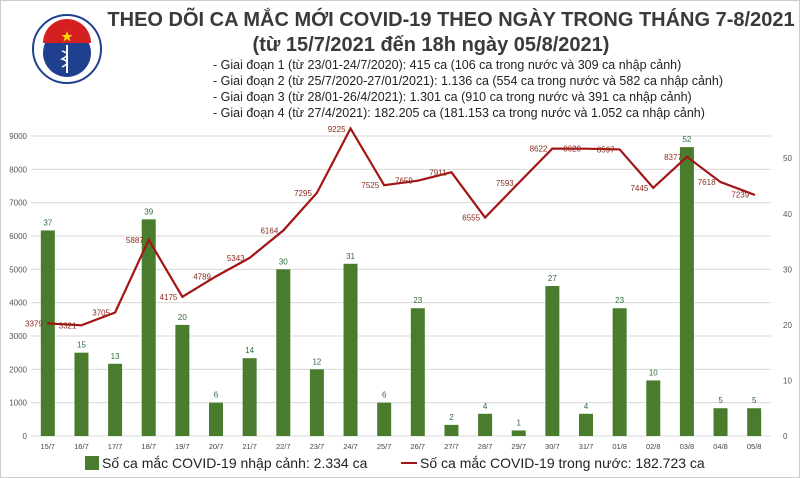  What do you see at coordinates (283, 446) in the screenshot?
I see `x-axis-tick-label: 22/7` at bounding box center [283, 446].